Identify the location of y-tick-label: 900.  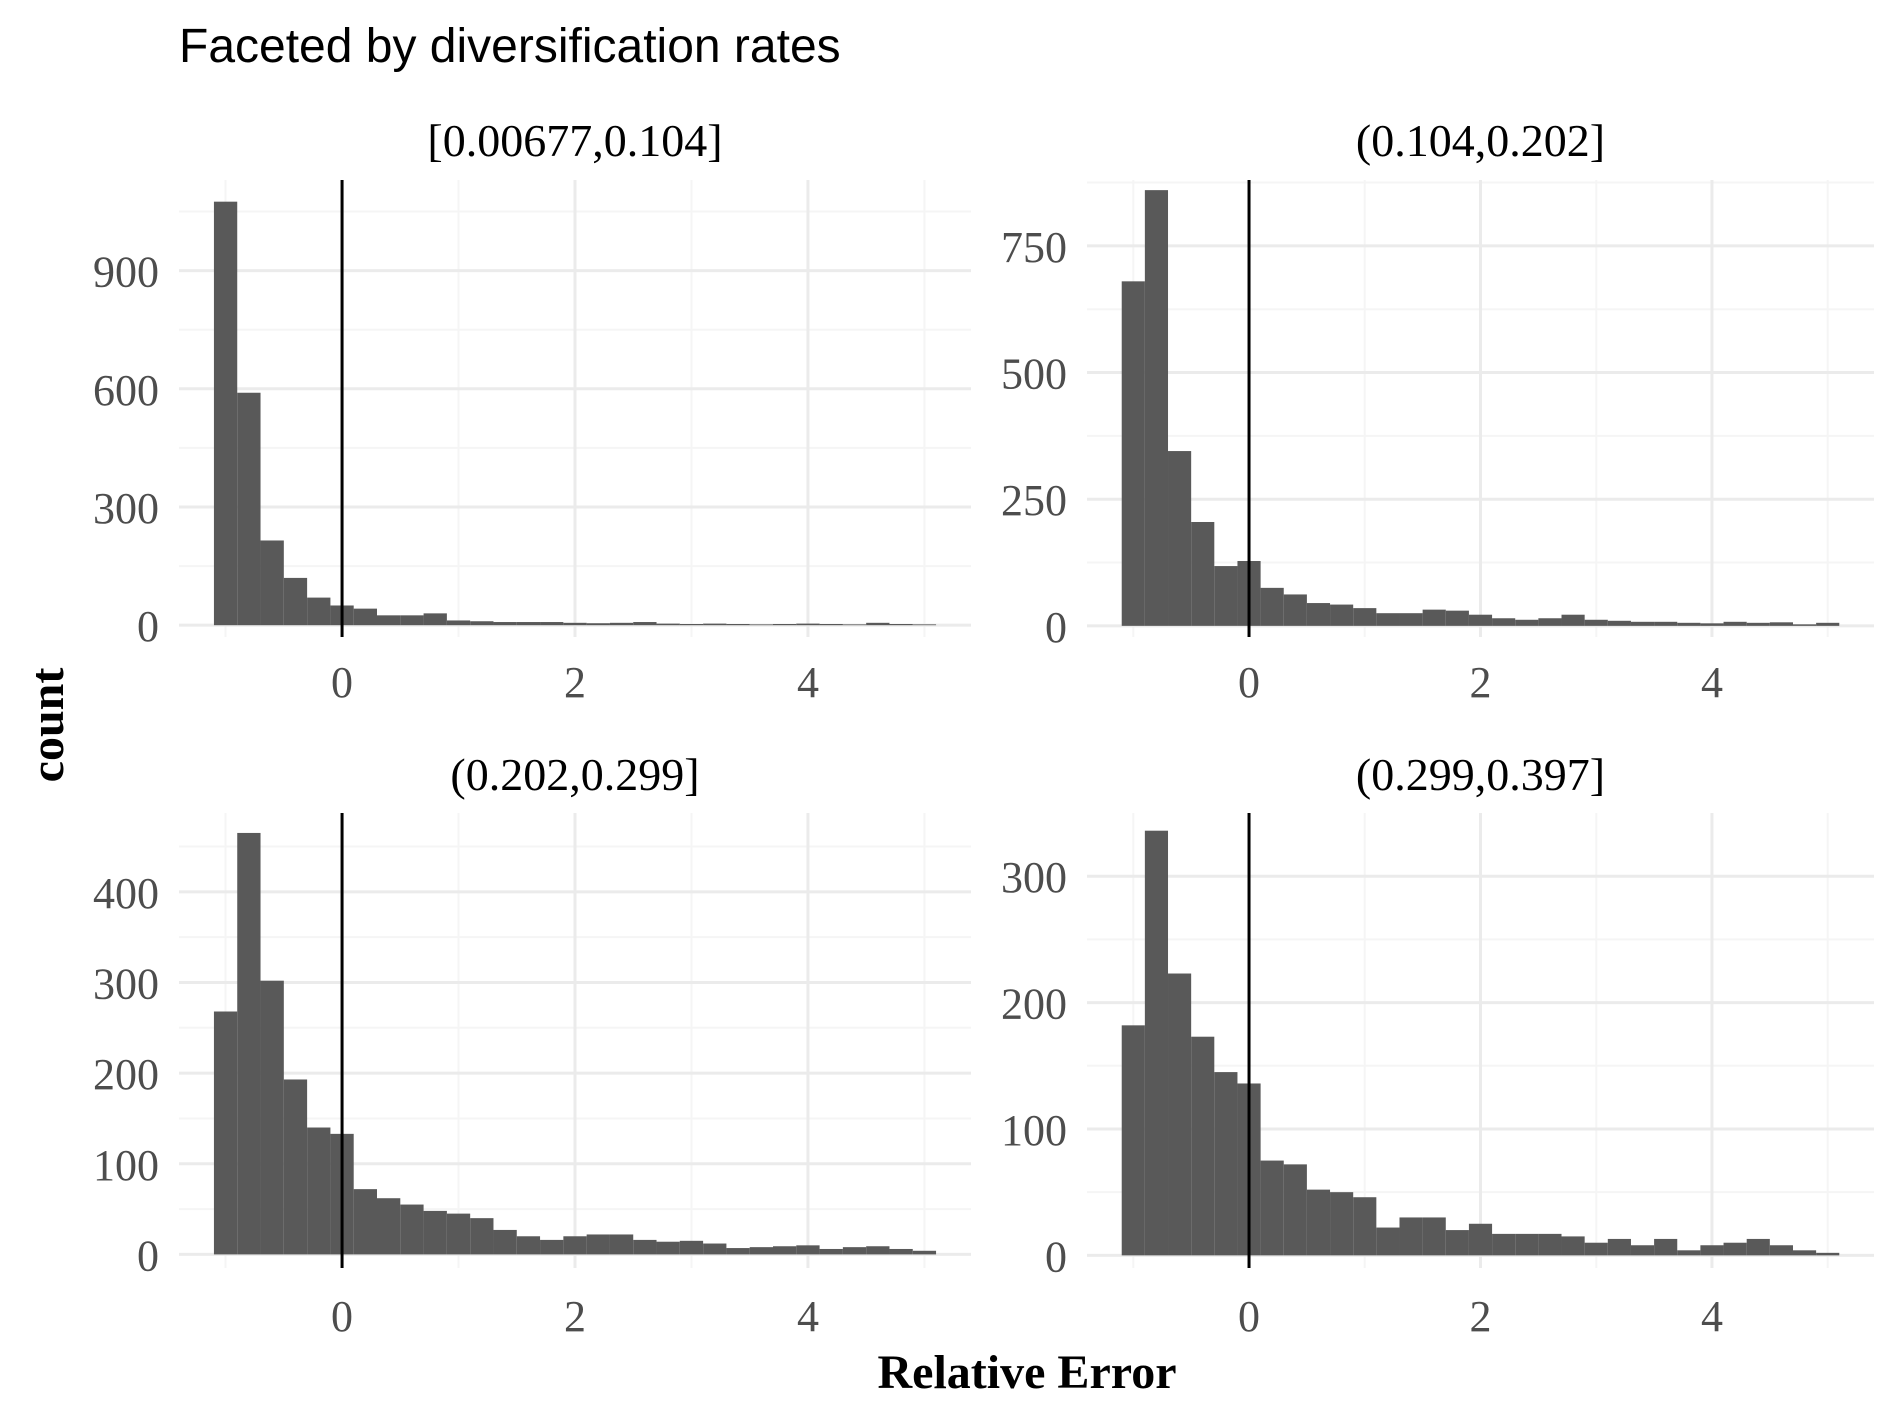
(126, 272).